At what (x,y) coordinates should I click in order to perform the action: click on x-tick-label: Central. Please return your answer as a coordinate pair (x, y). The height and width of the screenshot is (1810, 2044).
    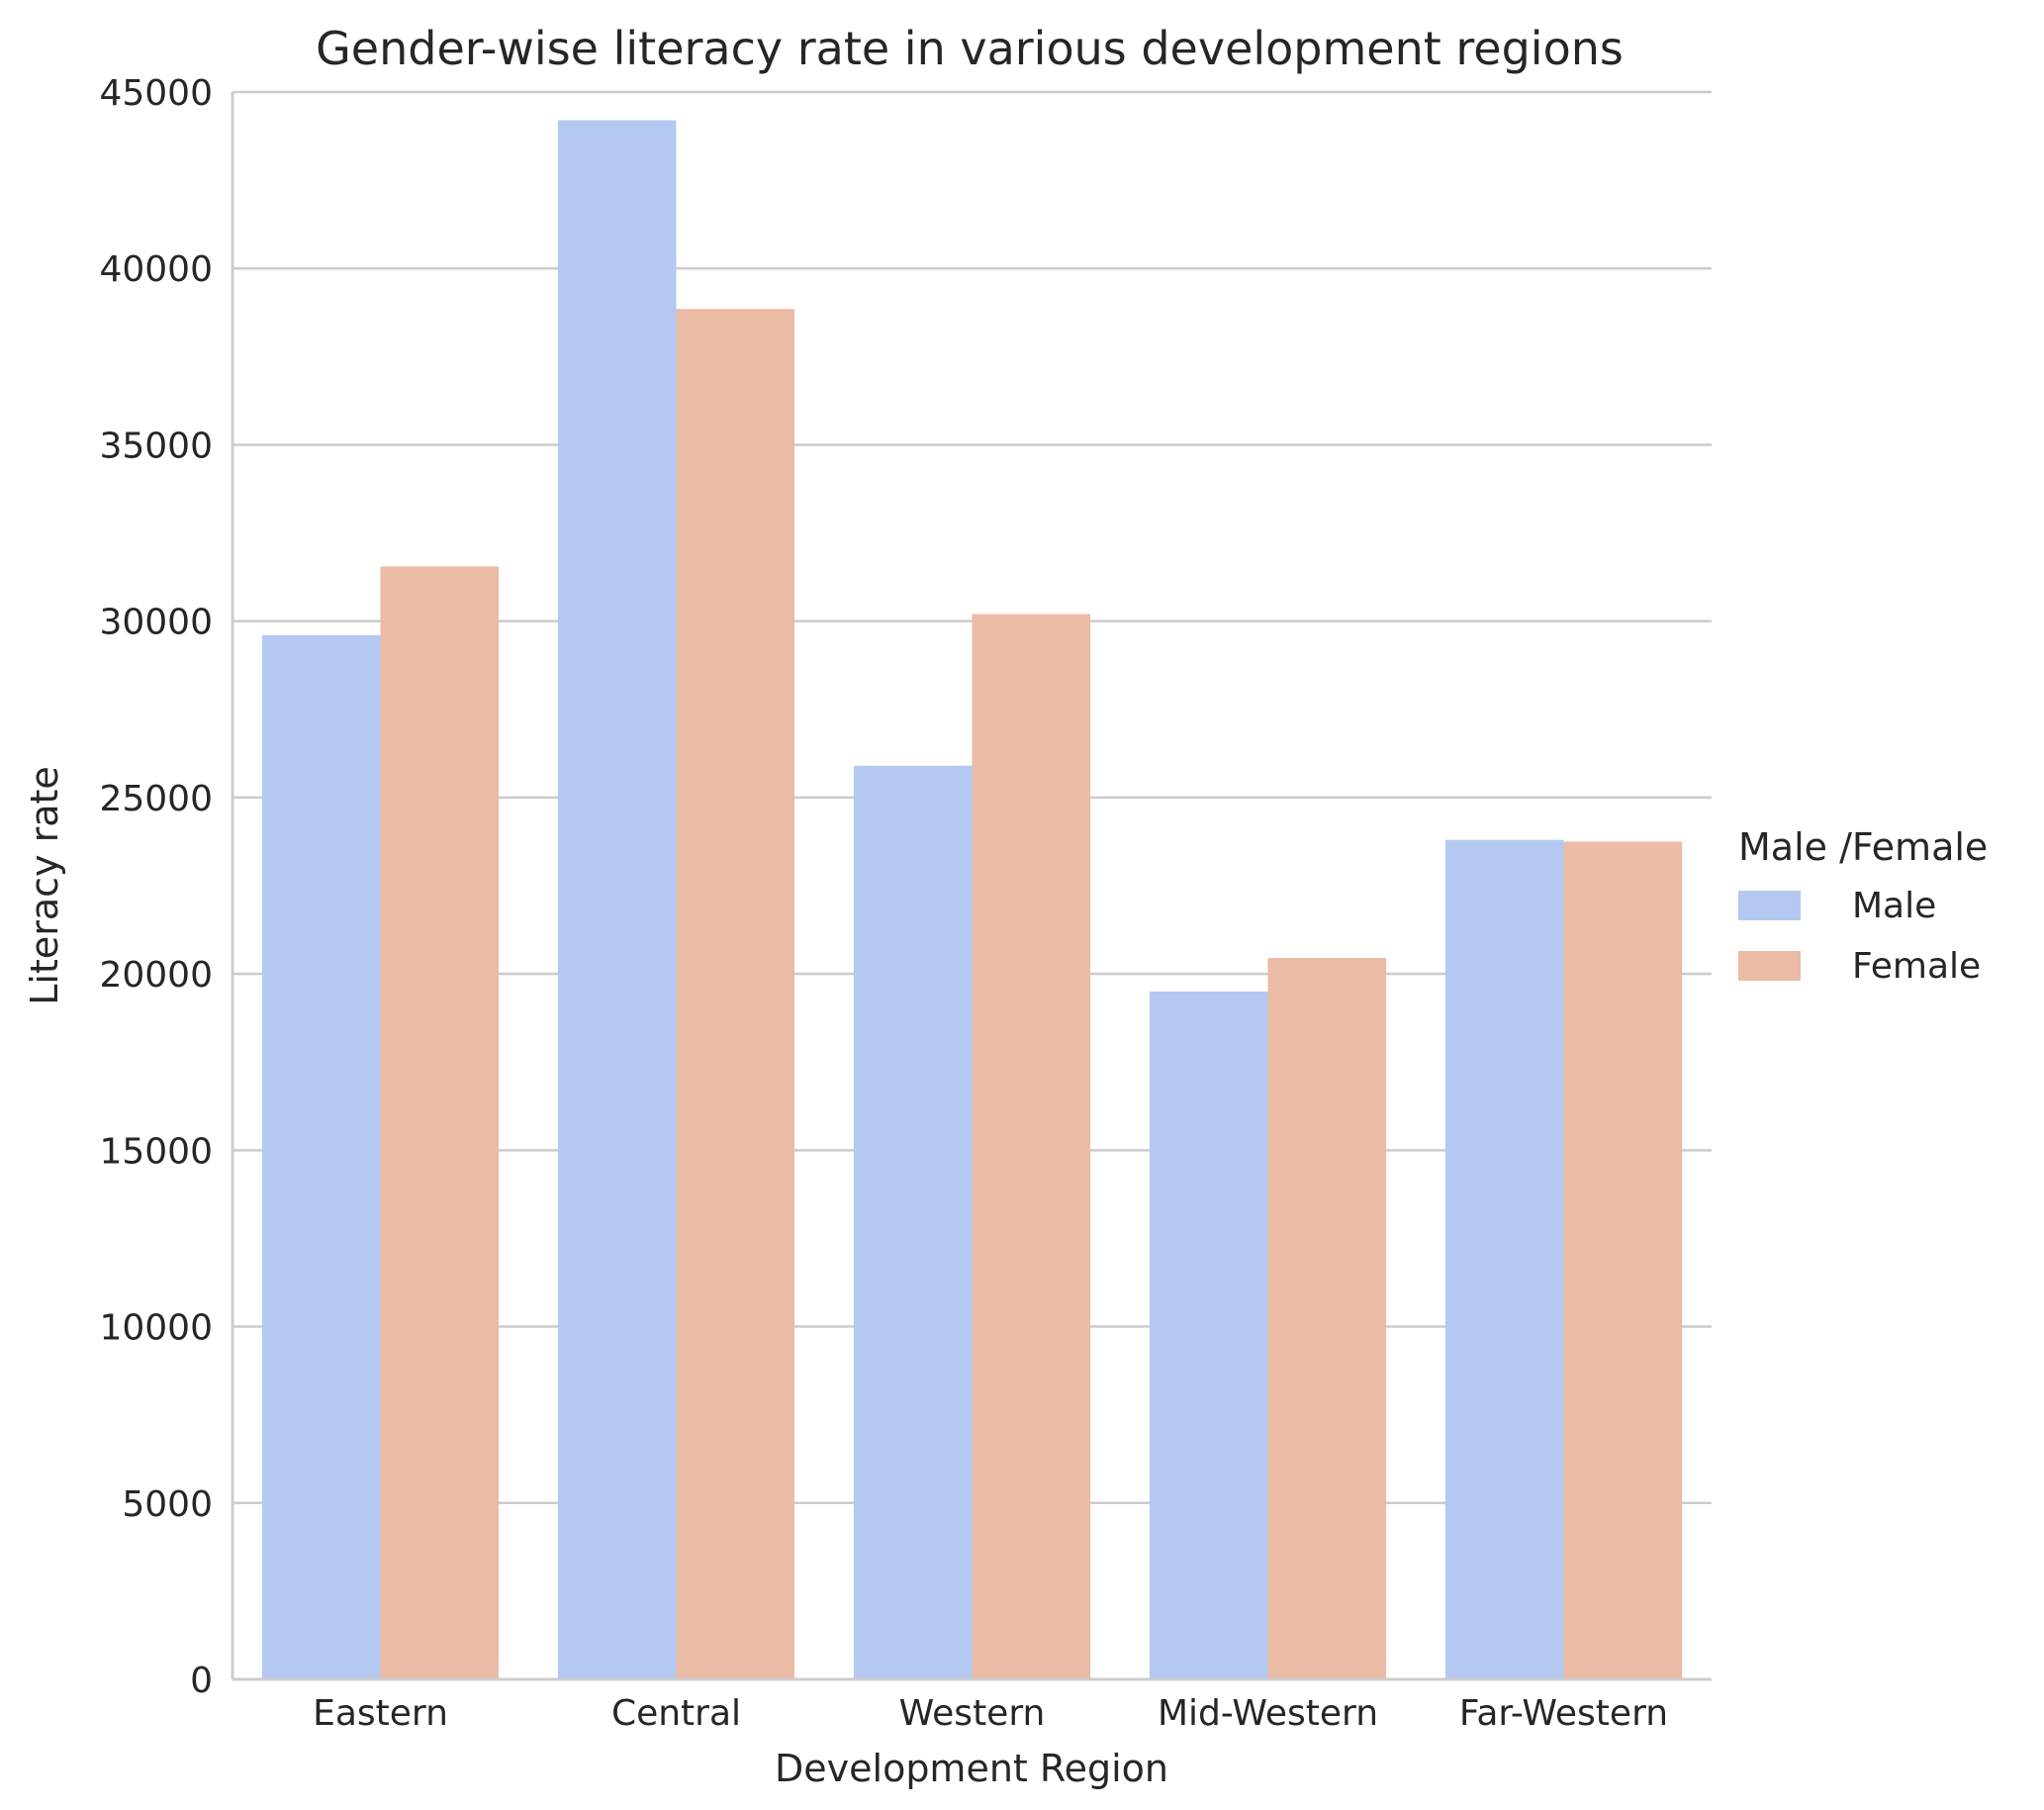
    Looking at the image, I should click on (676, 1714).